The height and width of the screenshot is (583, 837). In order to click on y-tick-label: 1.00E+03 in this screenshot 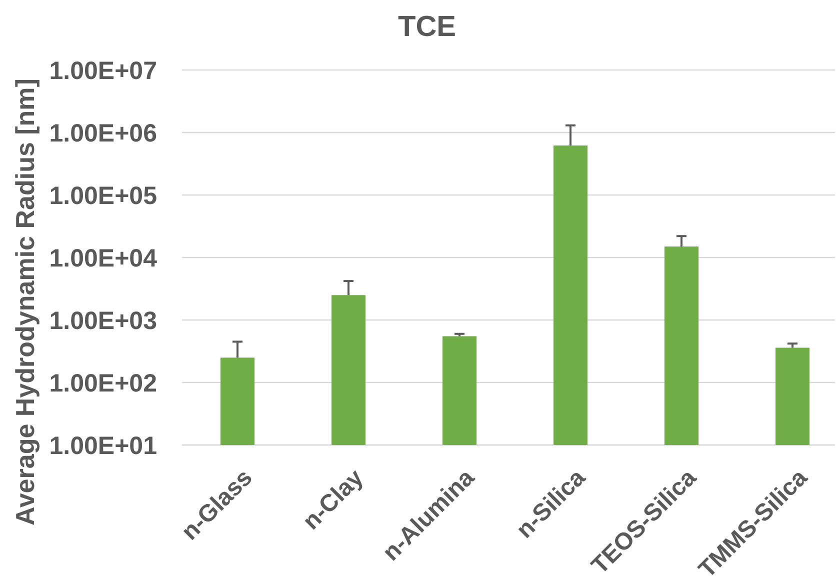, I will do `click(103, 321)`.